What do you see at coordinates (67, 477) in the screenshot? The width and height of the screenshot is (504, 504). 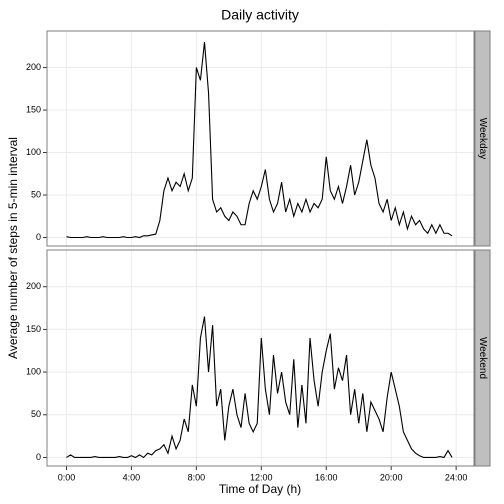 I see `x-tick-label: 0:00` at bounding box center [67, 477].